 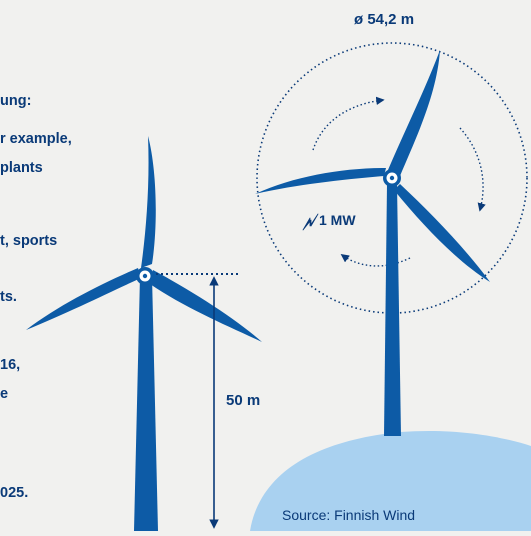 I want to click on hub-height-label: 50 m, so click(x=243, y=400).